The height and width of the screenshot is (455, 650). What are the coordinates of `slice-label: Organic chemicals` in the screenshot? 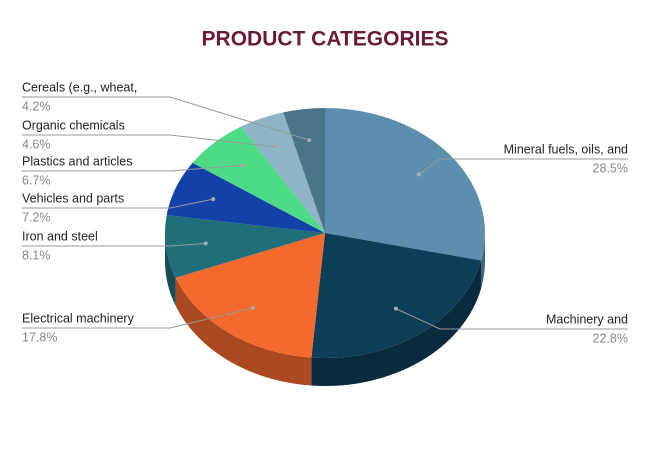 It's located at (73, 125).